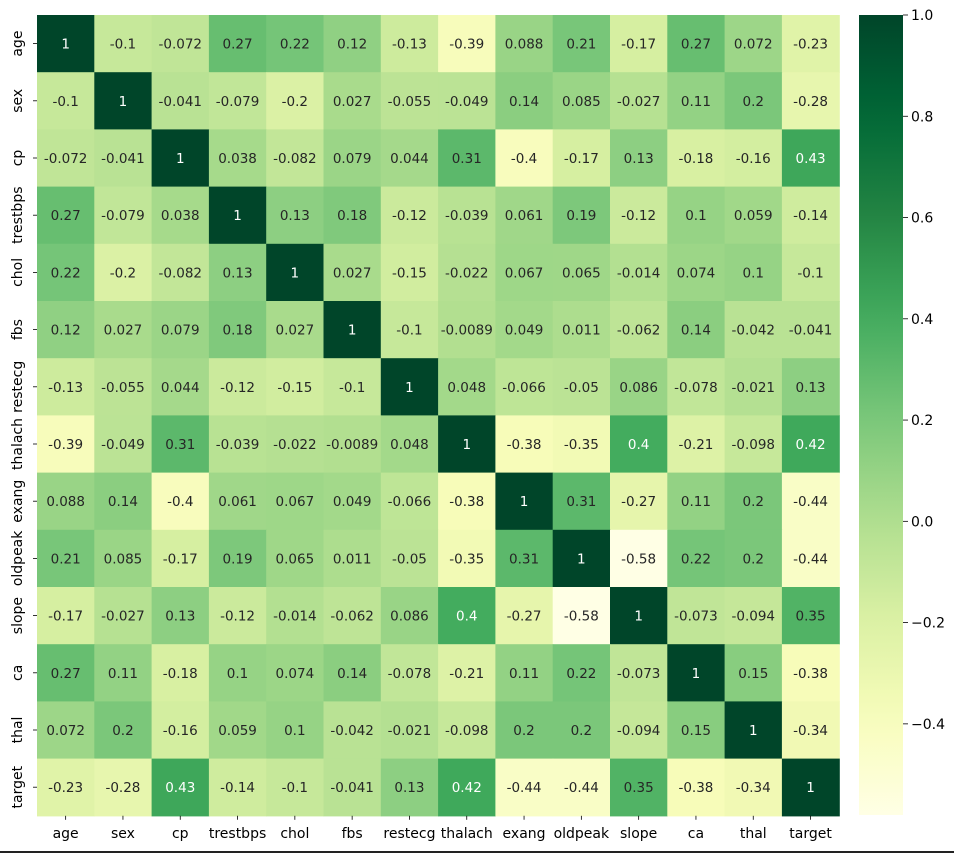  What do you see at coordinates (922, 522) in the screenshot?
I see `colorbar-tick-label: 0.0` at bounding box center [922, 522].